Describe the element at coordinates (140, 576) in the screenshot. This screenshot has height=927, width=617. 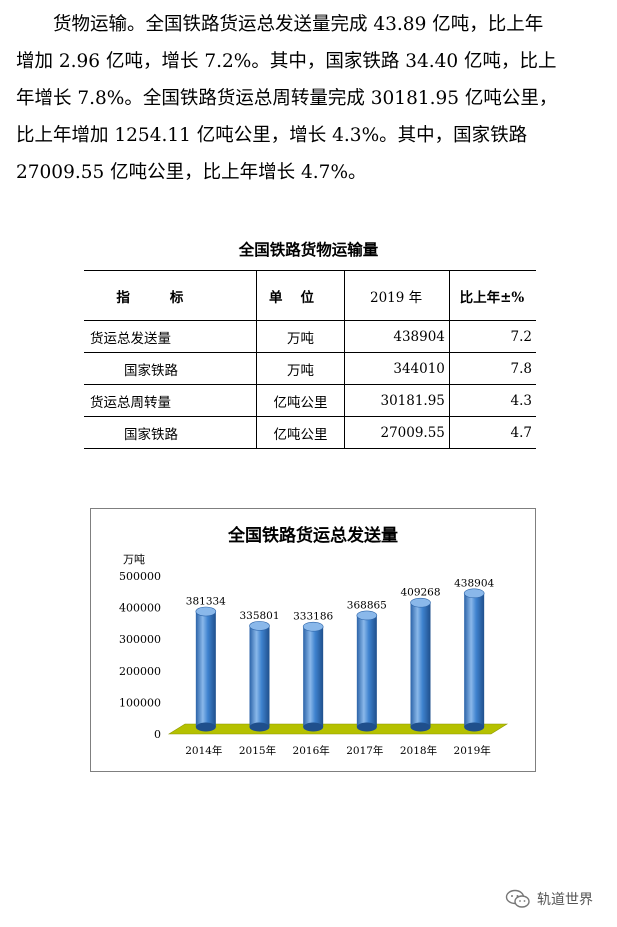
I see `y-tick-label: 500000` at that location.